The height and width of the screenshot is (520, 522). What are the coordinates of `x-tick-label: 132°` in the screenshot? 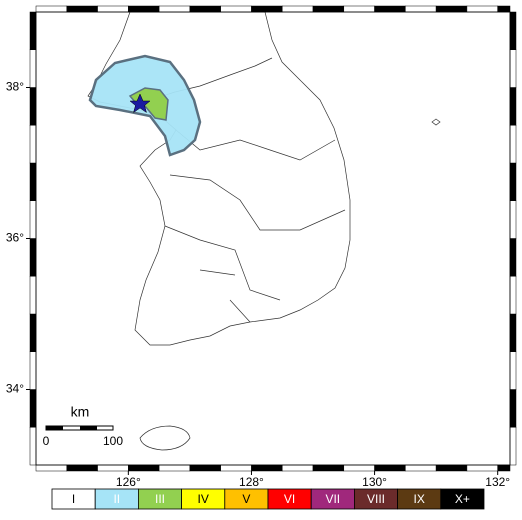 It's located at (497, 482).